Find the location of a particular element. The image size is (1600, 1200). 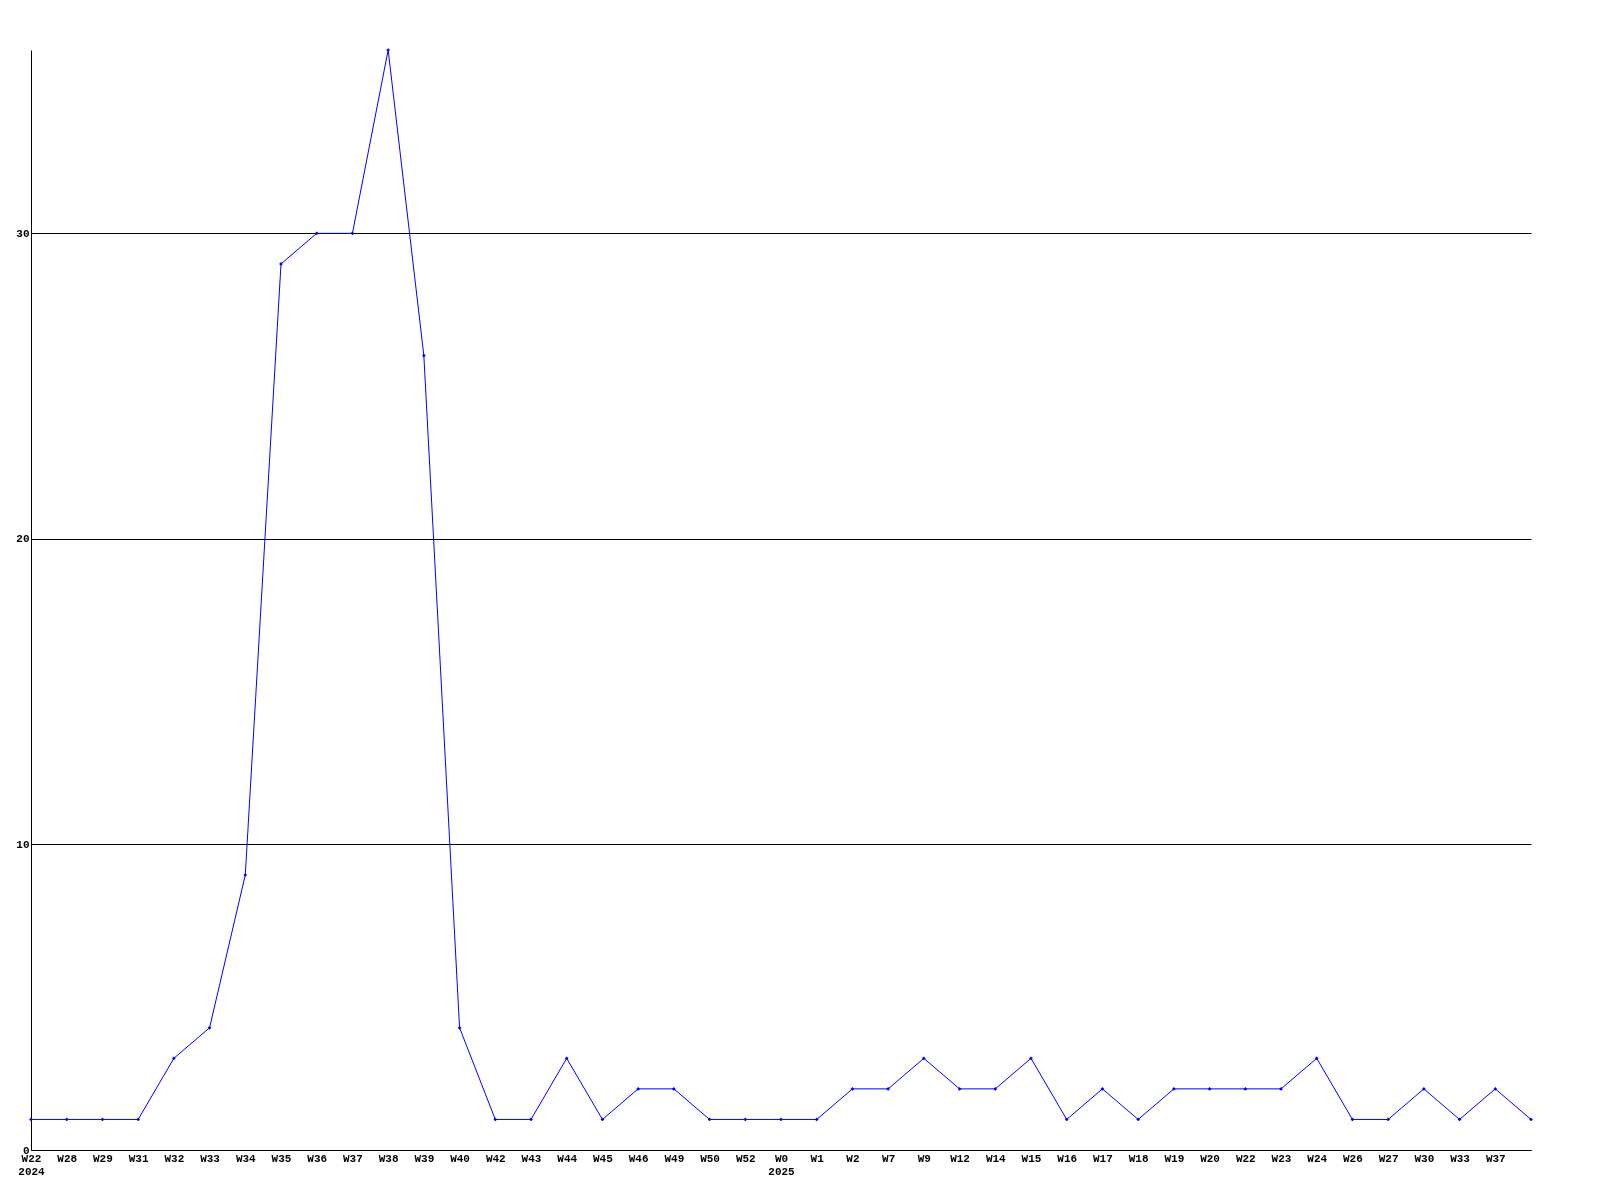

x-tick-label: W32 is located at coordinates (174, 1158).